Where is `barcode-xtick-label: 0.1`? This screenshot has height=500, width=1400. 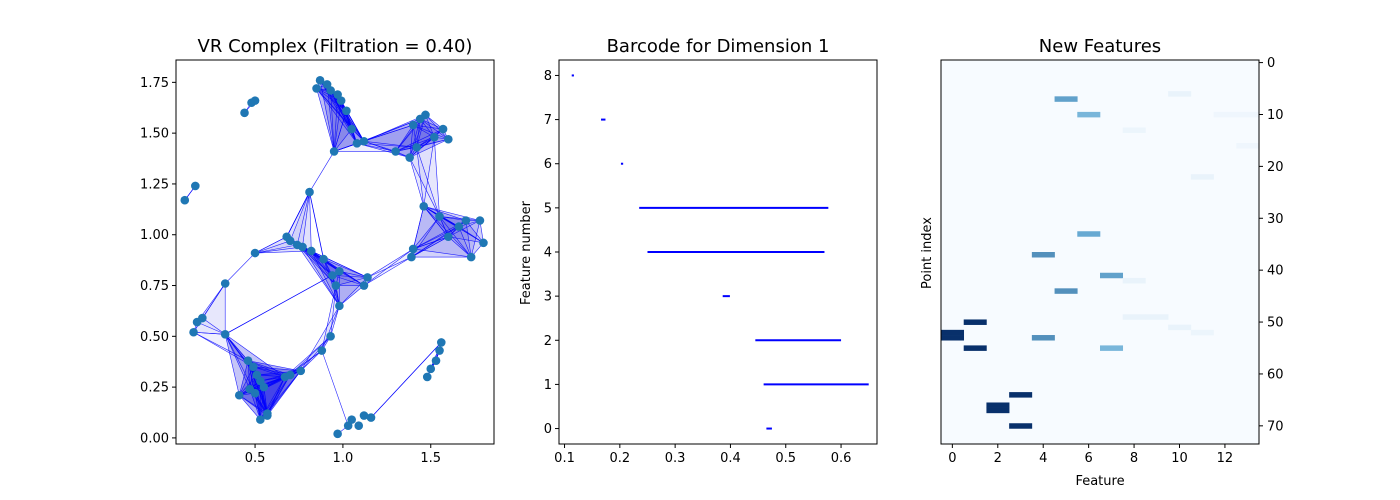 barcode-xtick-label: 0.1 is located at coordinates (564, 458).